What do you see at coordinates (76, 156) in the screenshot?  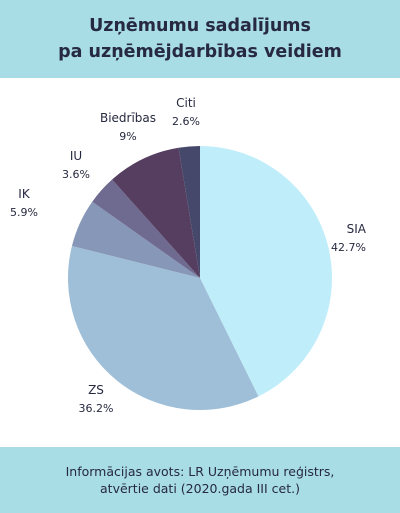 I see `slice-label-3: IU` at bounding box center [76, 156].